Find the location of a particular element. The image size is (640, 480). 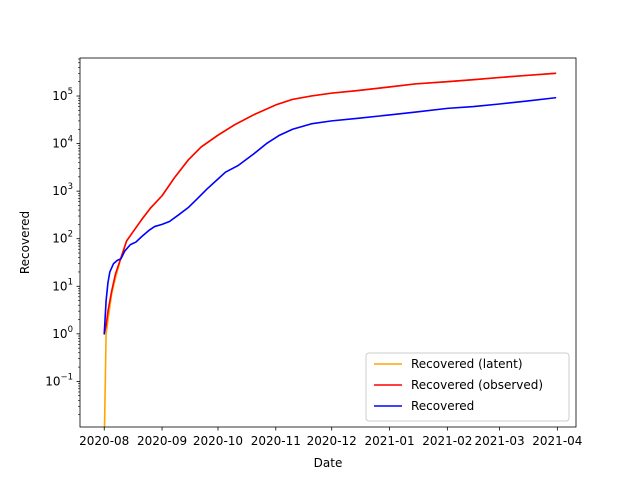

y-tick-label: 10⁴ is located at coordinates (62, 143).